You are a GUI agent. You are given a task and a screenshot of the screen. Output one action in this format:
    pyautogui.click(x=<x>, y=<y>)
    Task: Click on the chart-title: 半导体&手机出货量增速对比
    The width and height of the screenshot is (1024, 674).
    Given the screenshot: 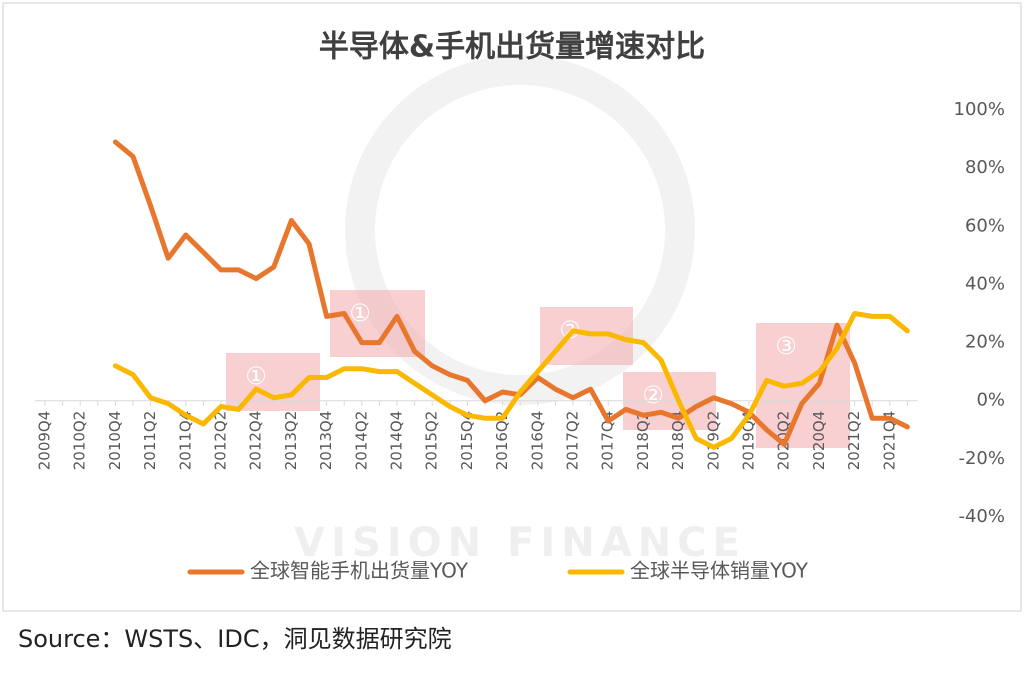 What is the action you would take?
    pyautogui.click(x=512, y=47)
    